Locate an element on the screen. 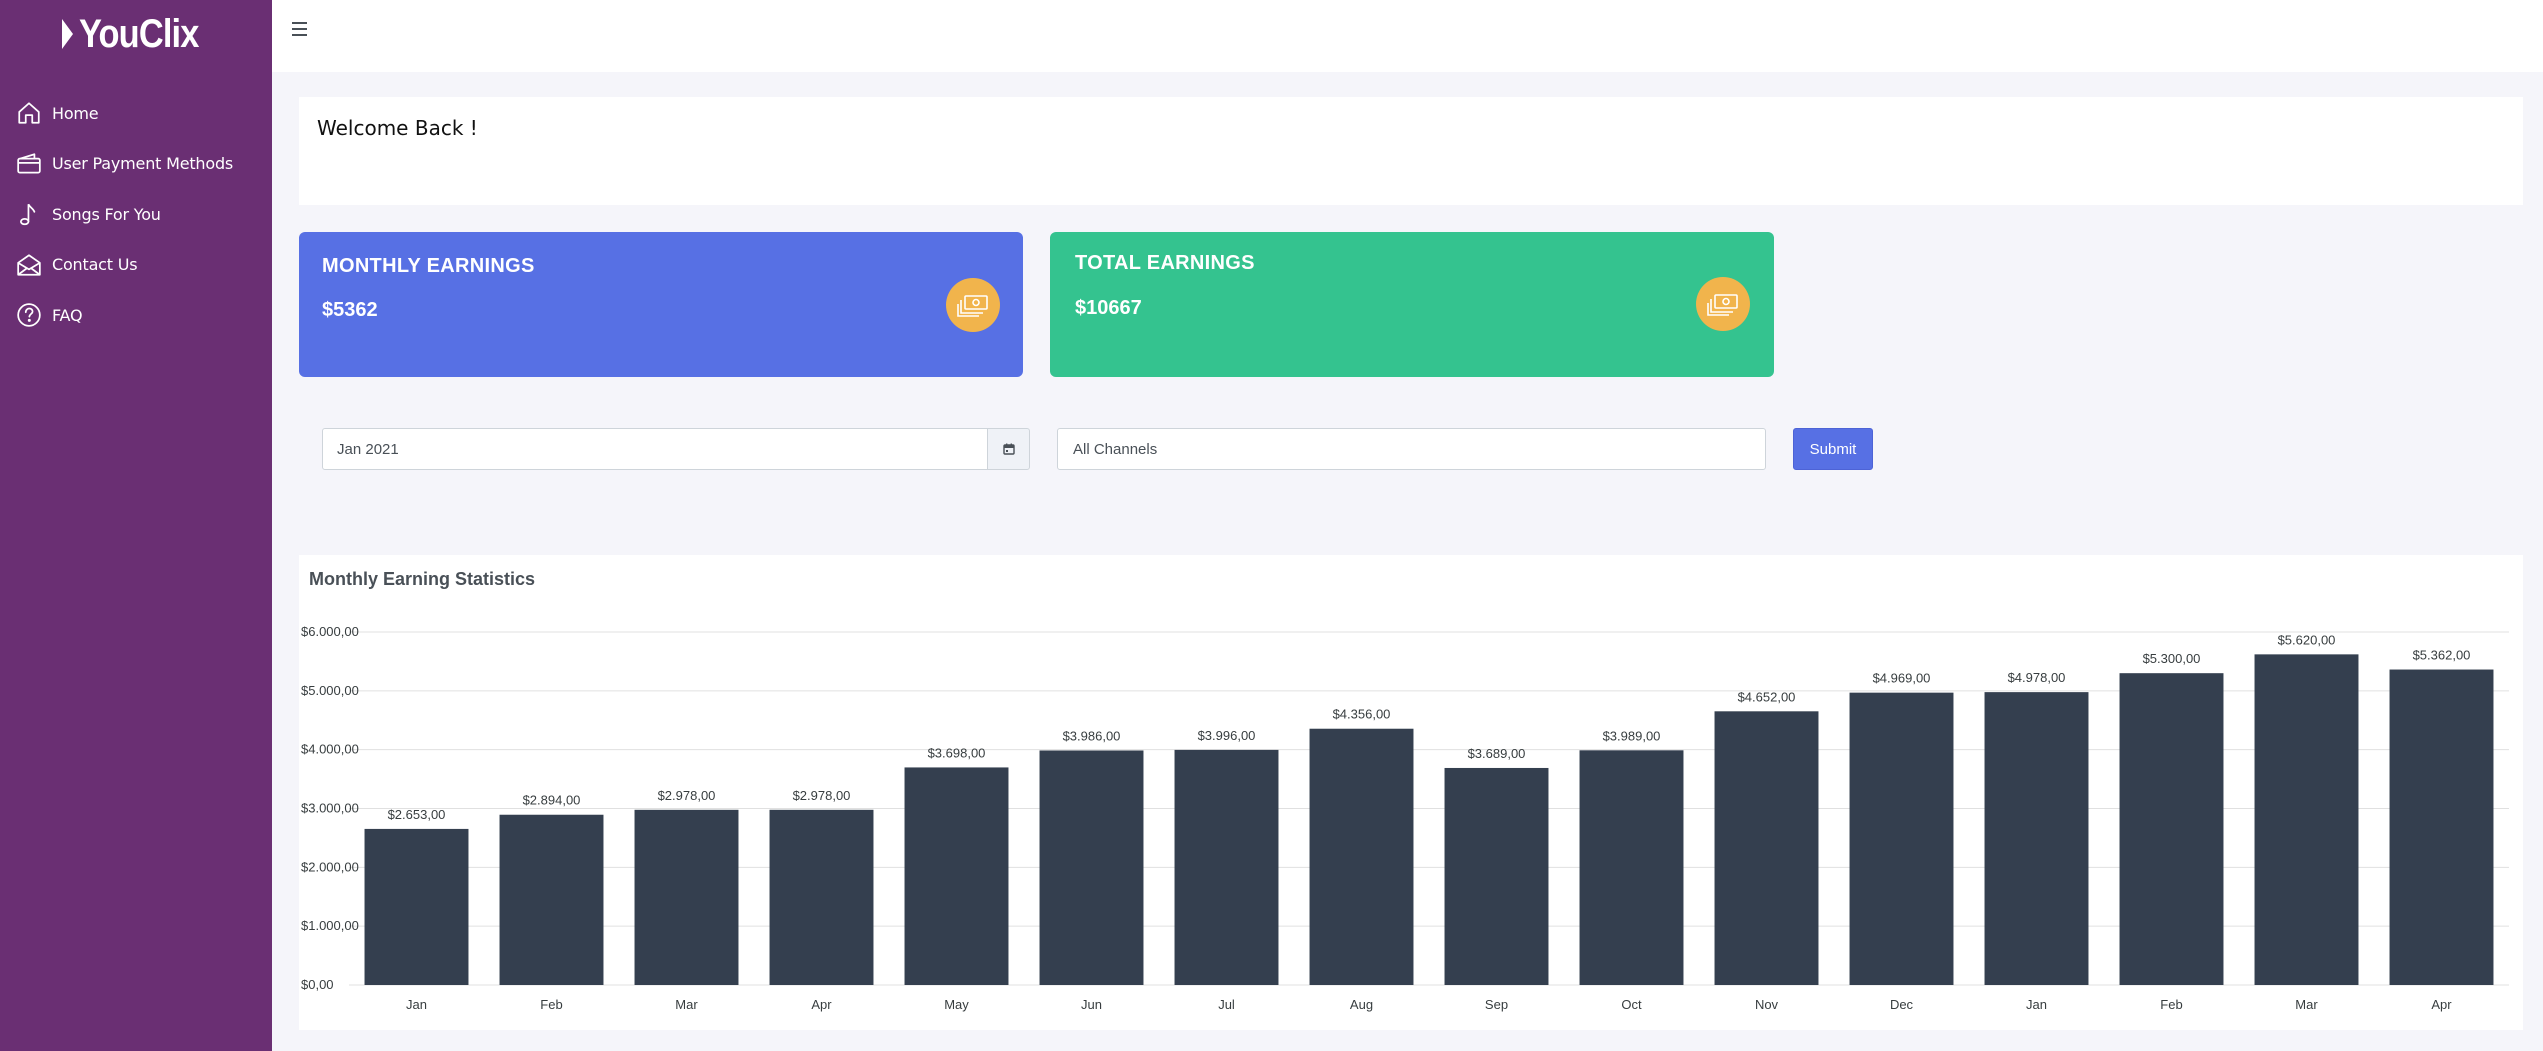 This screenshot has width=2543, height=1051. data-label: $4.356,00 is located at coordinates (1362, 714).